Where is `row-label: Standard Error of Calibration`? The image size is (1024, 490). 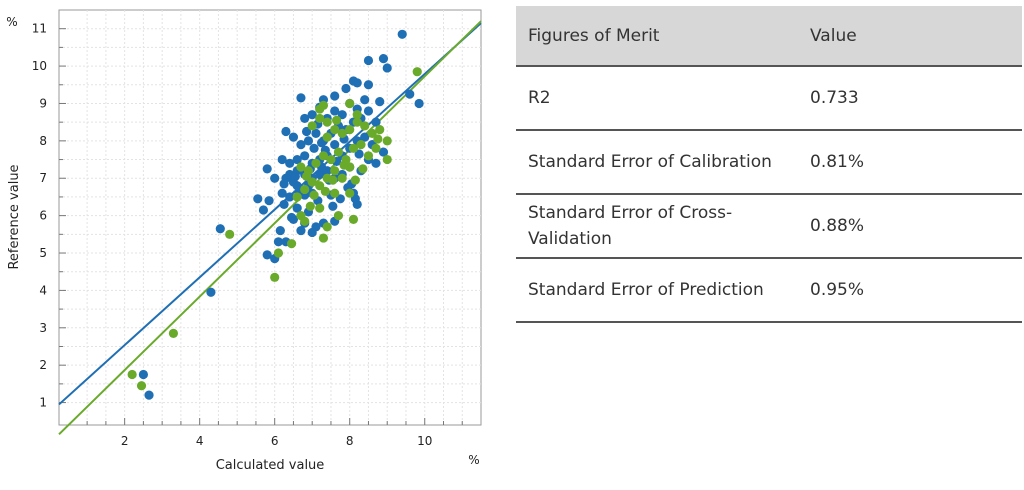 row-label: Standard Error of Calibration is located at coordinates (657, 162).